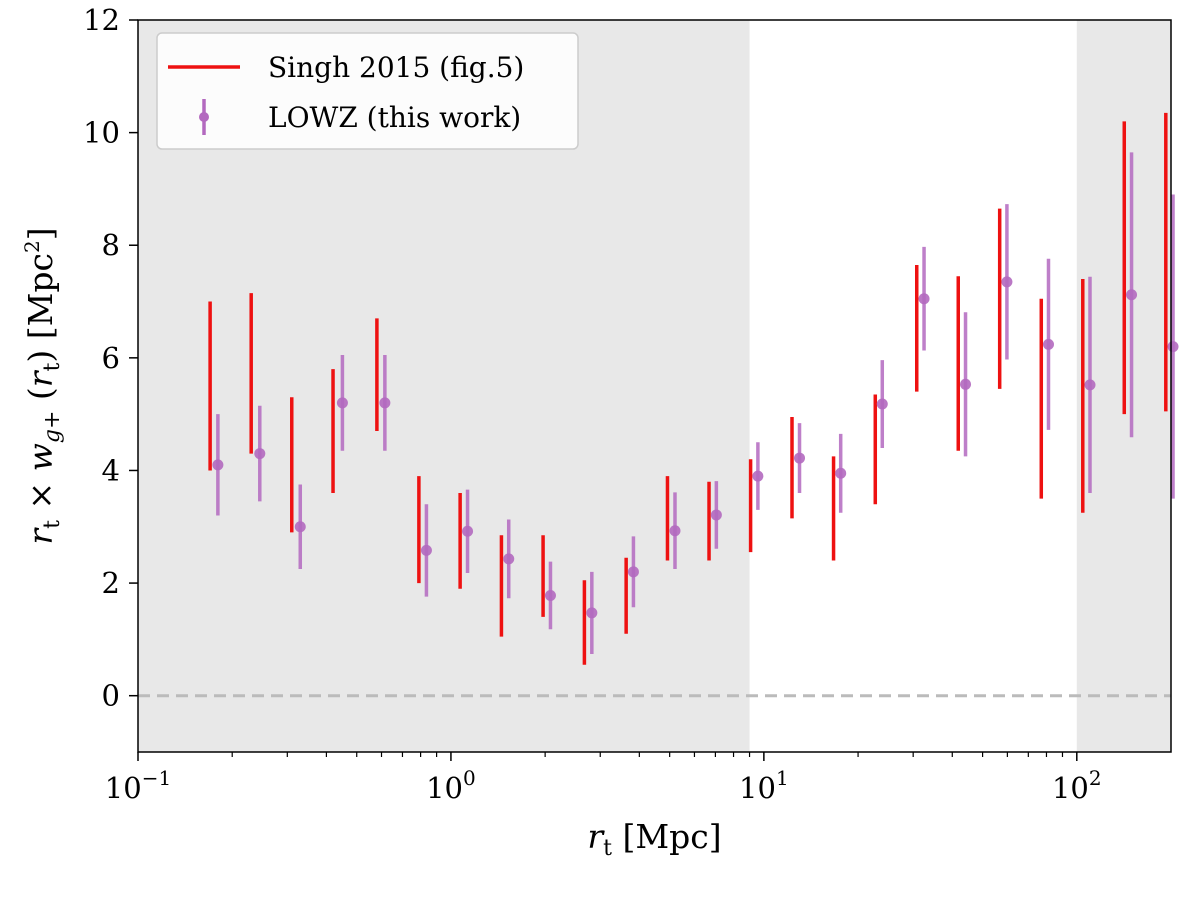 The width and height of the screenshot is (1200, 898). I want to click on x-tick-label: 10¹, so click(764, 785).